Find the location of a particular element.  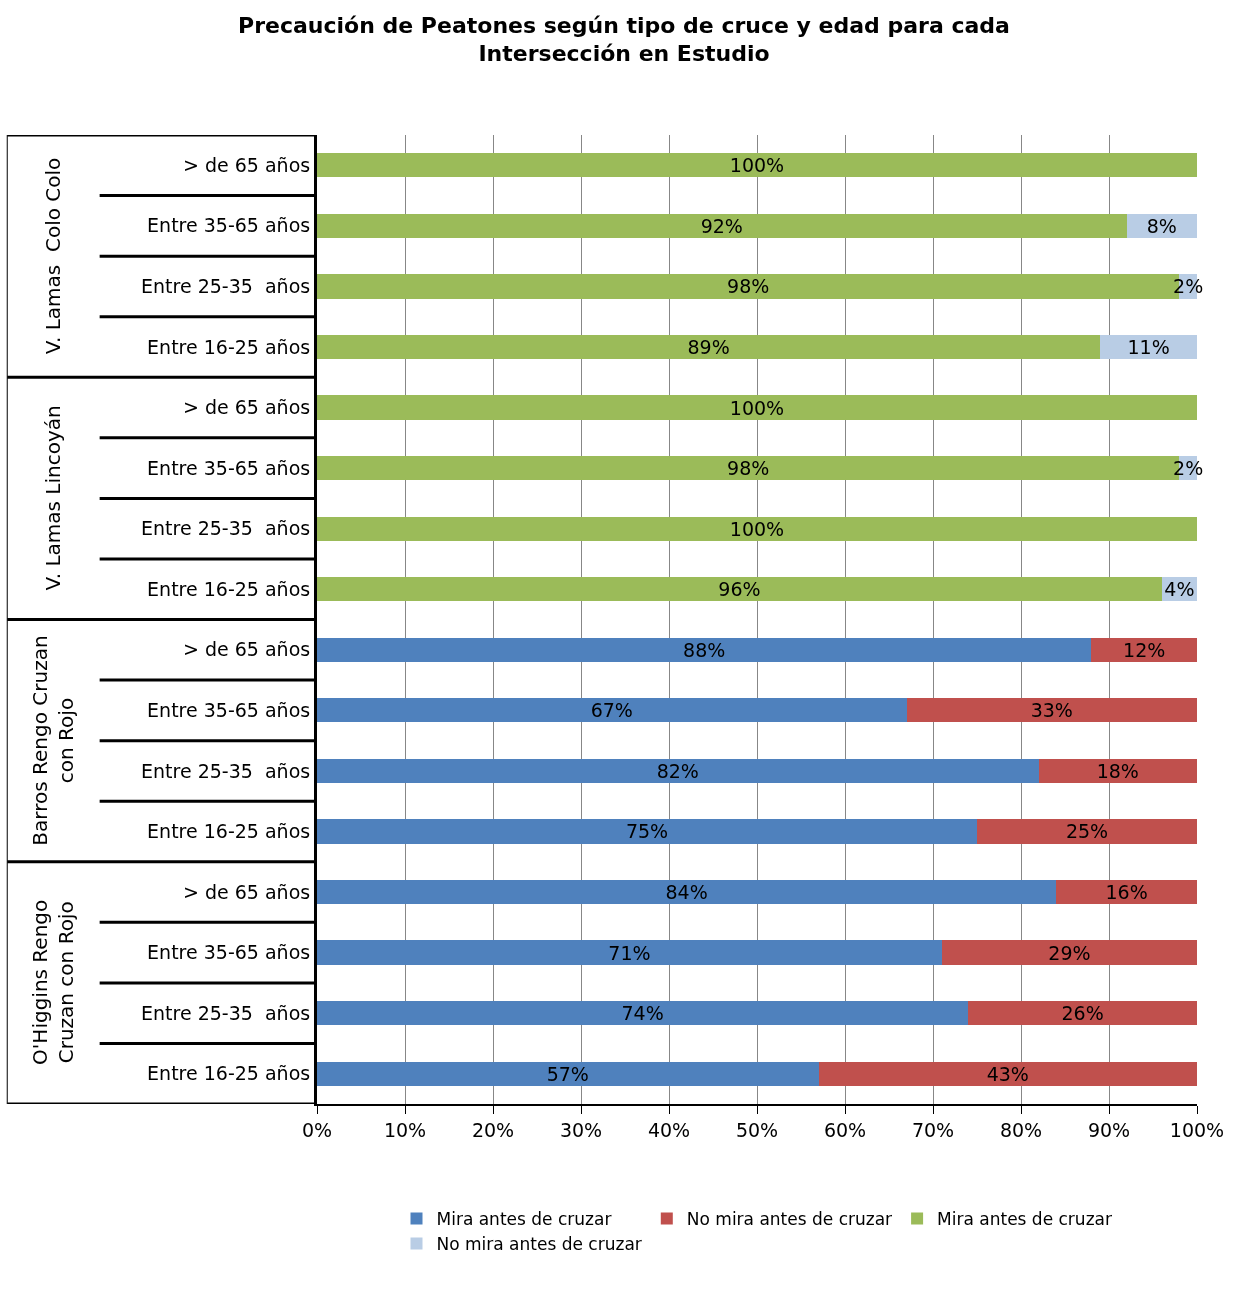

x-tick-label: 10% is located at coordinates (405, 1129).